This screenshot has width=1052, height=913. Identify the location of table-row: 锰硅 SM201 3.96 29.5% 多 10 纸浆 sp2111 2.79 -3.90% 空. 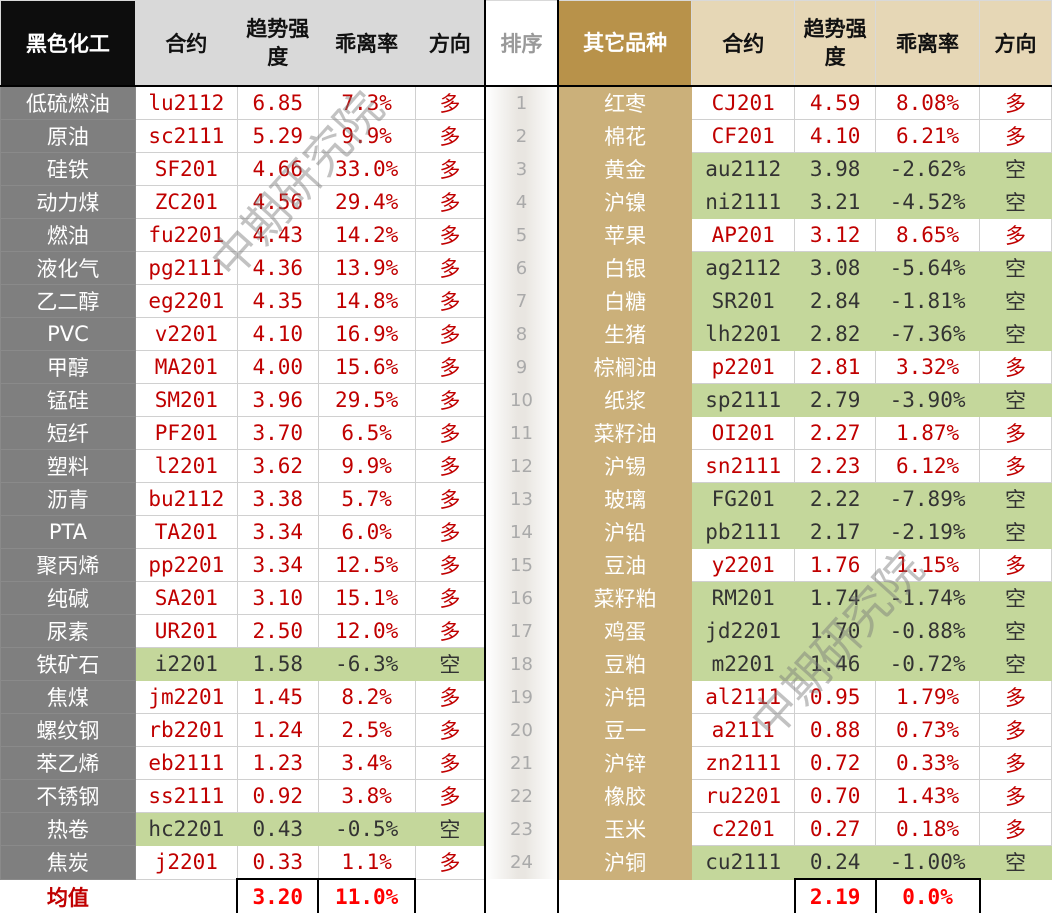
(526, 400).